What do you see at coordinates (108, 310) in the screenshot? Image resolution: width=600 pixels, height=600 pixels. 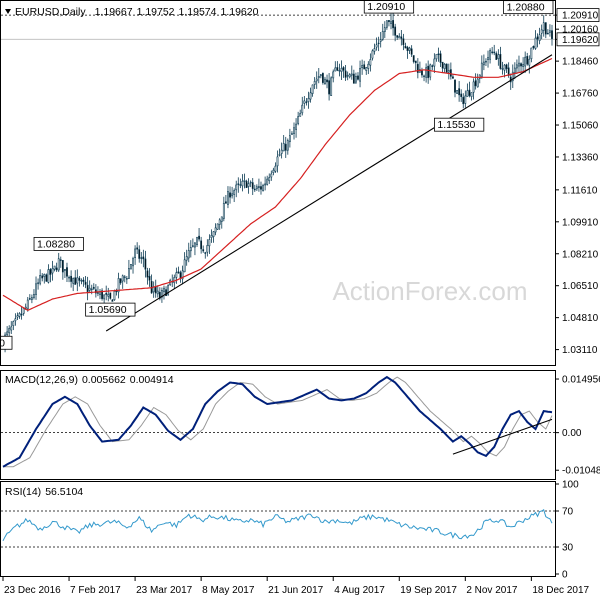 I see `price-annotation-label: 1.05690` at bounding box center [108, 310].